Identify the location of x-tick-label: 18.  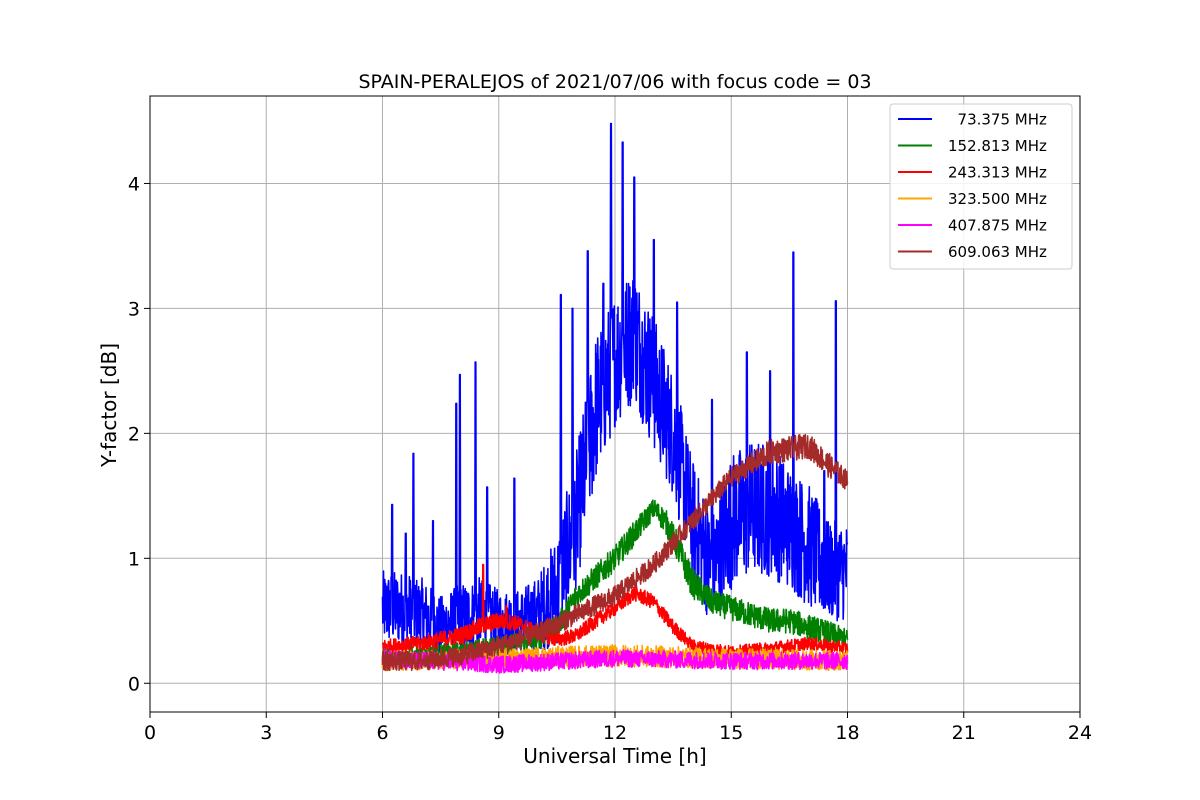
(847, 733).